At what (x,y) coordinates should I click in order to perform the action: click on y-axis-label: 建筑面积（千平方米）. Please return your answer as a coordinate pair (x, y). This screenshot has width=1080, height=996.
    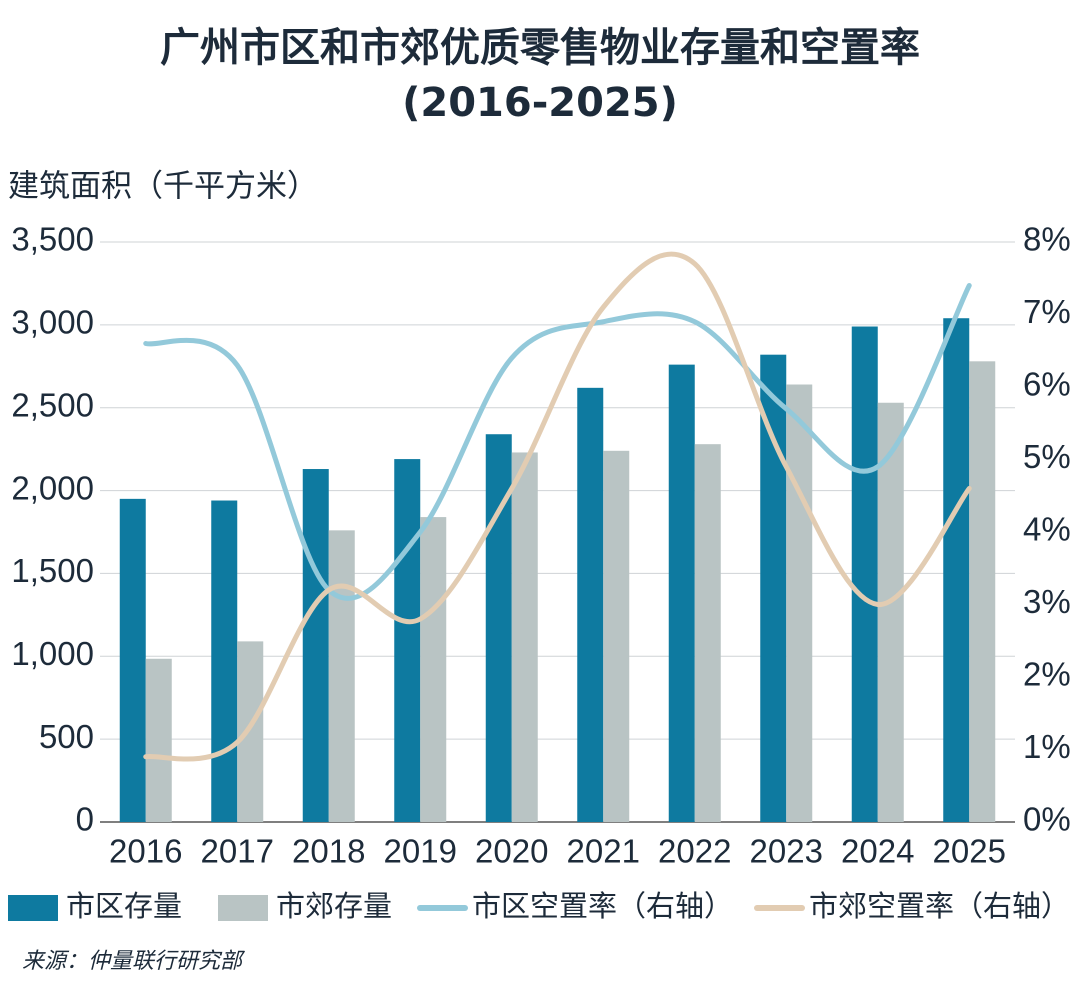
    Looking at the image, I should click on (163, 187).